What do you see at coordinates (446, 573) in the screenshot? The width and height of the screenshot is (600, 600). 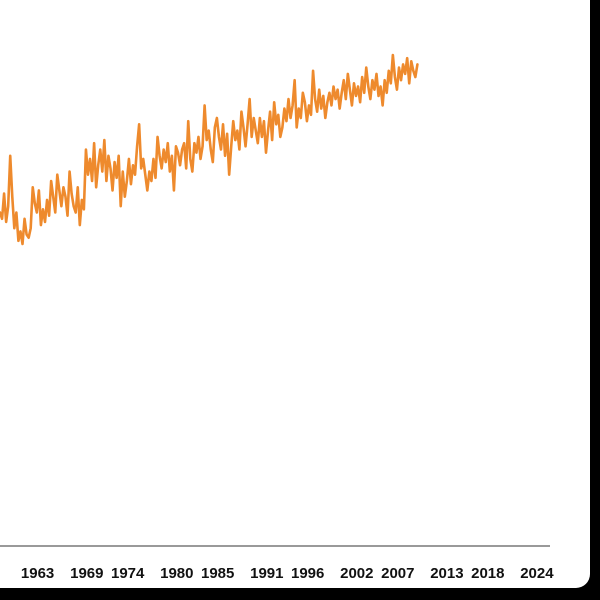 I see `x-tick-label: 2013` at bounding box center [446, 573].